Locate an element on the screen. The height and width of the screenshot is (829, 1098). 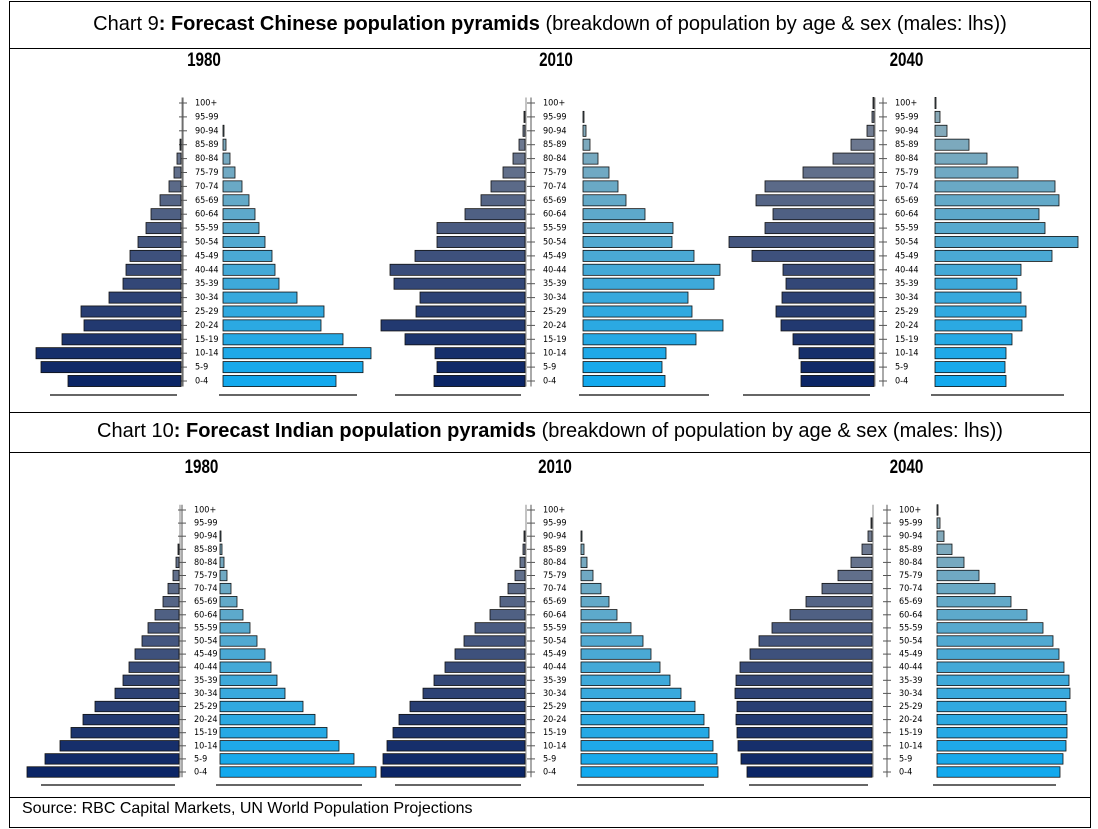
chart-heading: : Forecast Chinese population pyramids is located at coordinates (349, 24).